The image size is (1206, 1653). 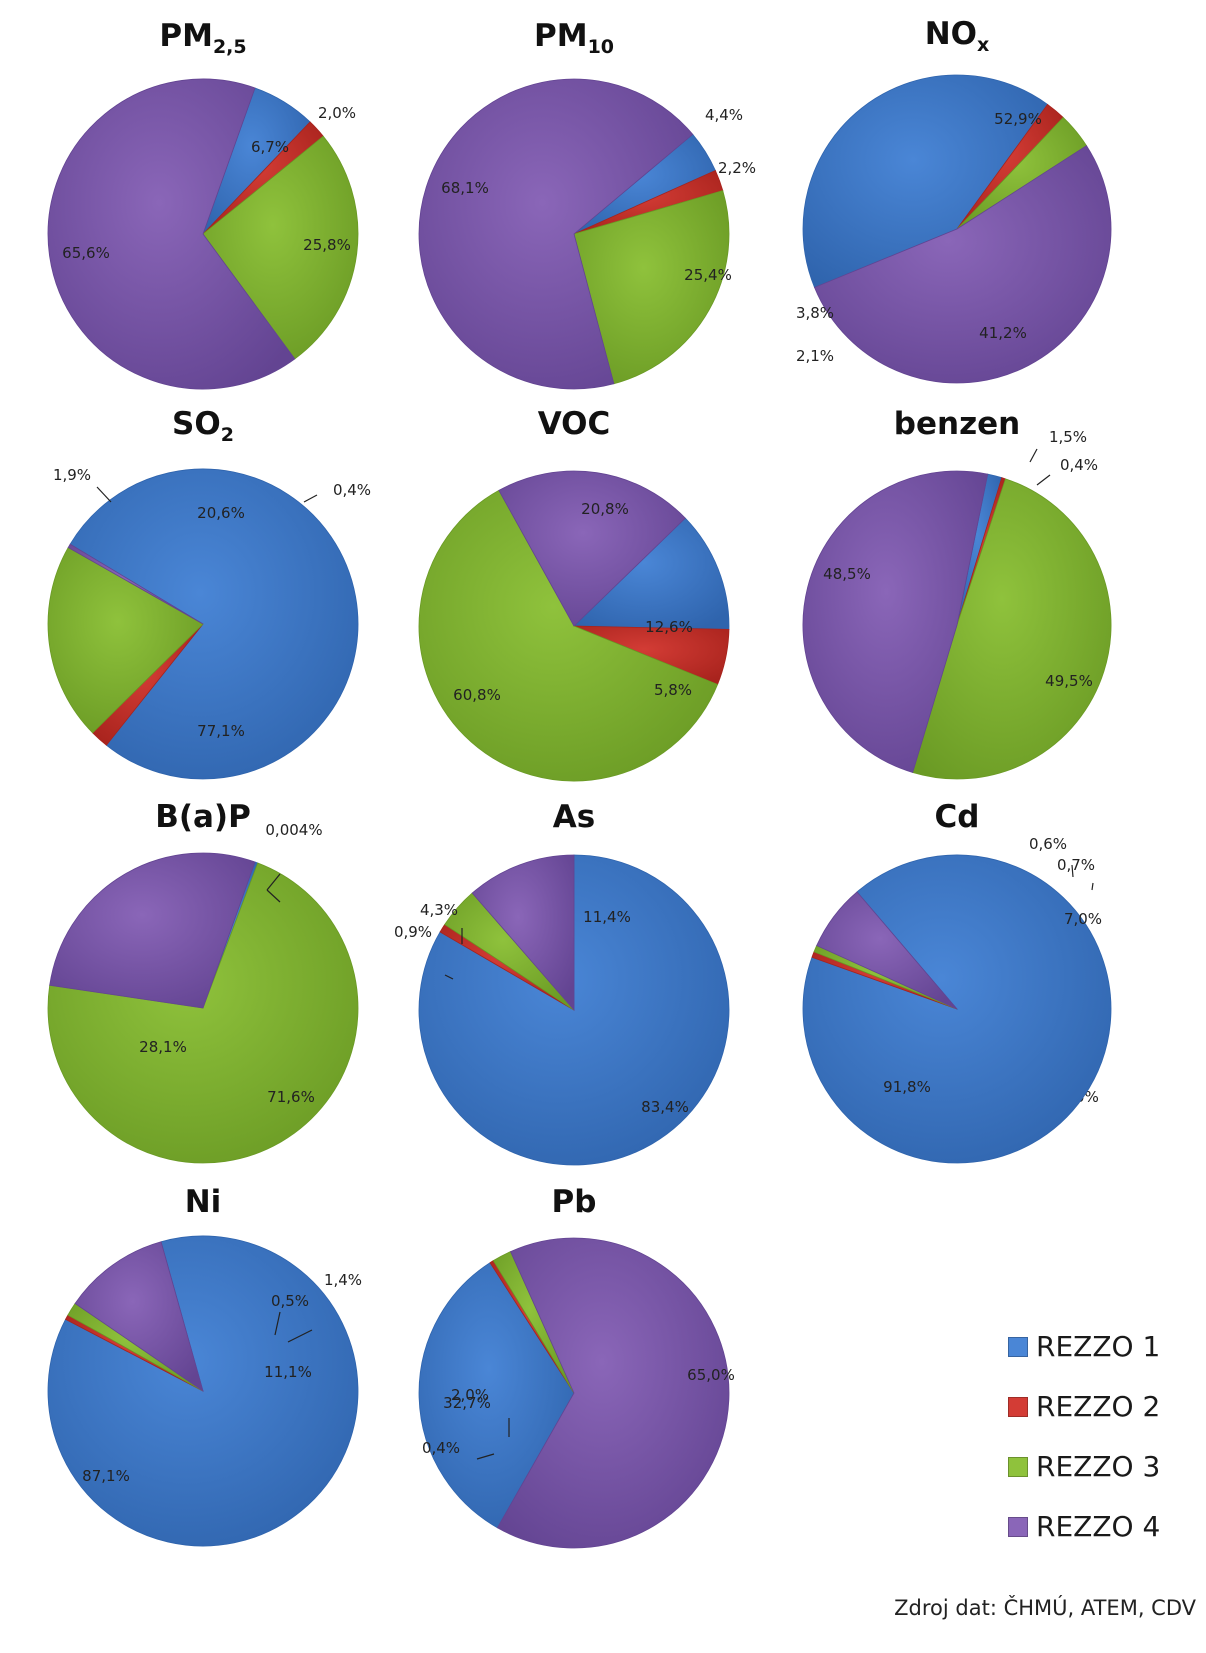 I want to click on pie-data-label: 65,0%, so click(x=711, y=1375).